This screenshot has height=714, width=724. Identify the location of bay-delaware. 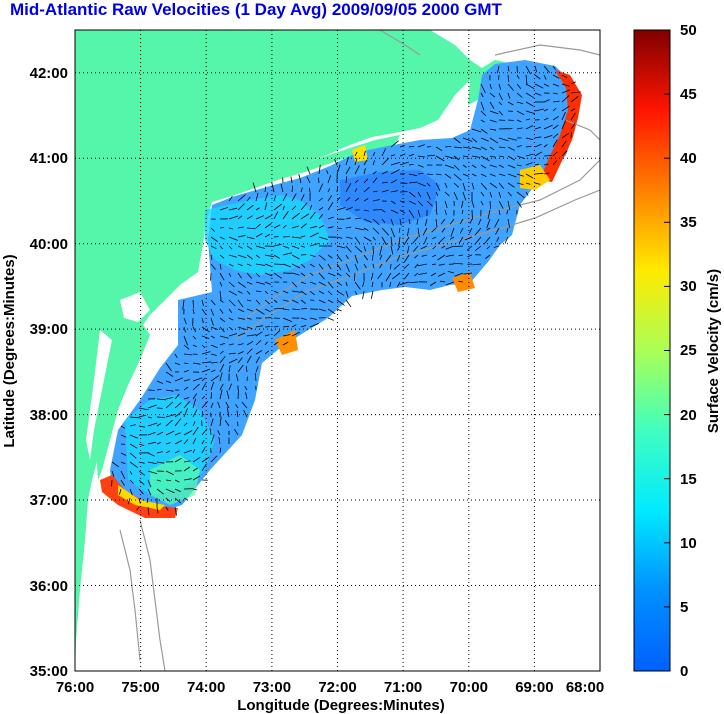
(135, 307).